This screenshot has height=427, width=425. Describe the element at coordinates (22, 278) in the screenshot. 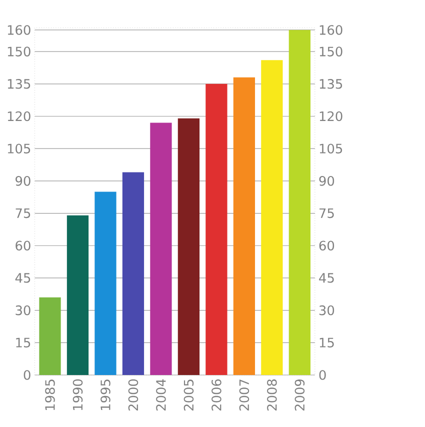

I see `y-tick-label: 45` at that location.